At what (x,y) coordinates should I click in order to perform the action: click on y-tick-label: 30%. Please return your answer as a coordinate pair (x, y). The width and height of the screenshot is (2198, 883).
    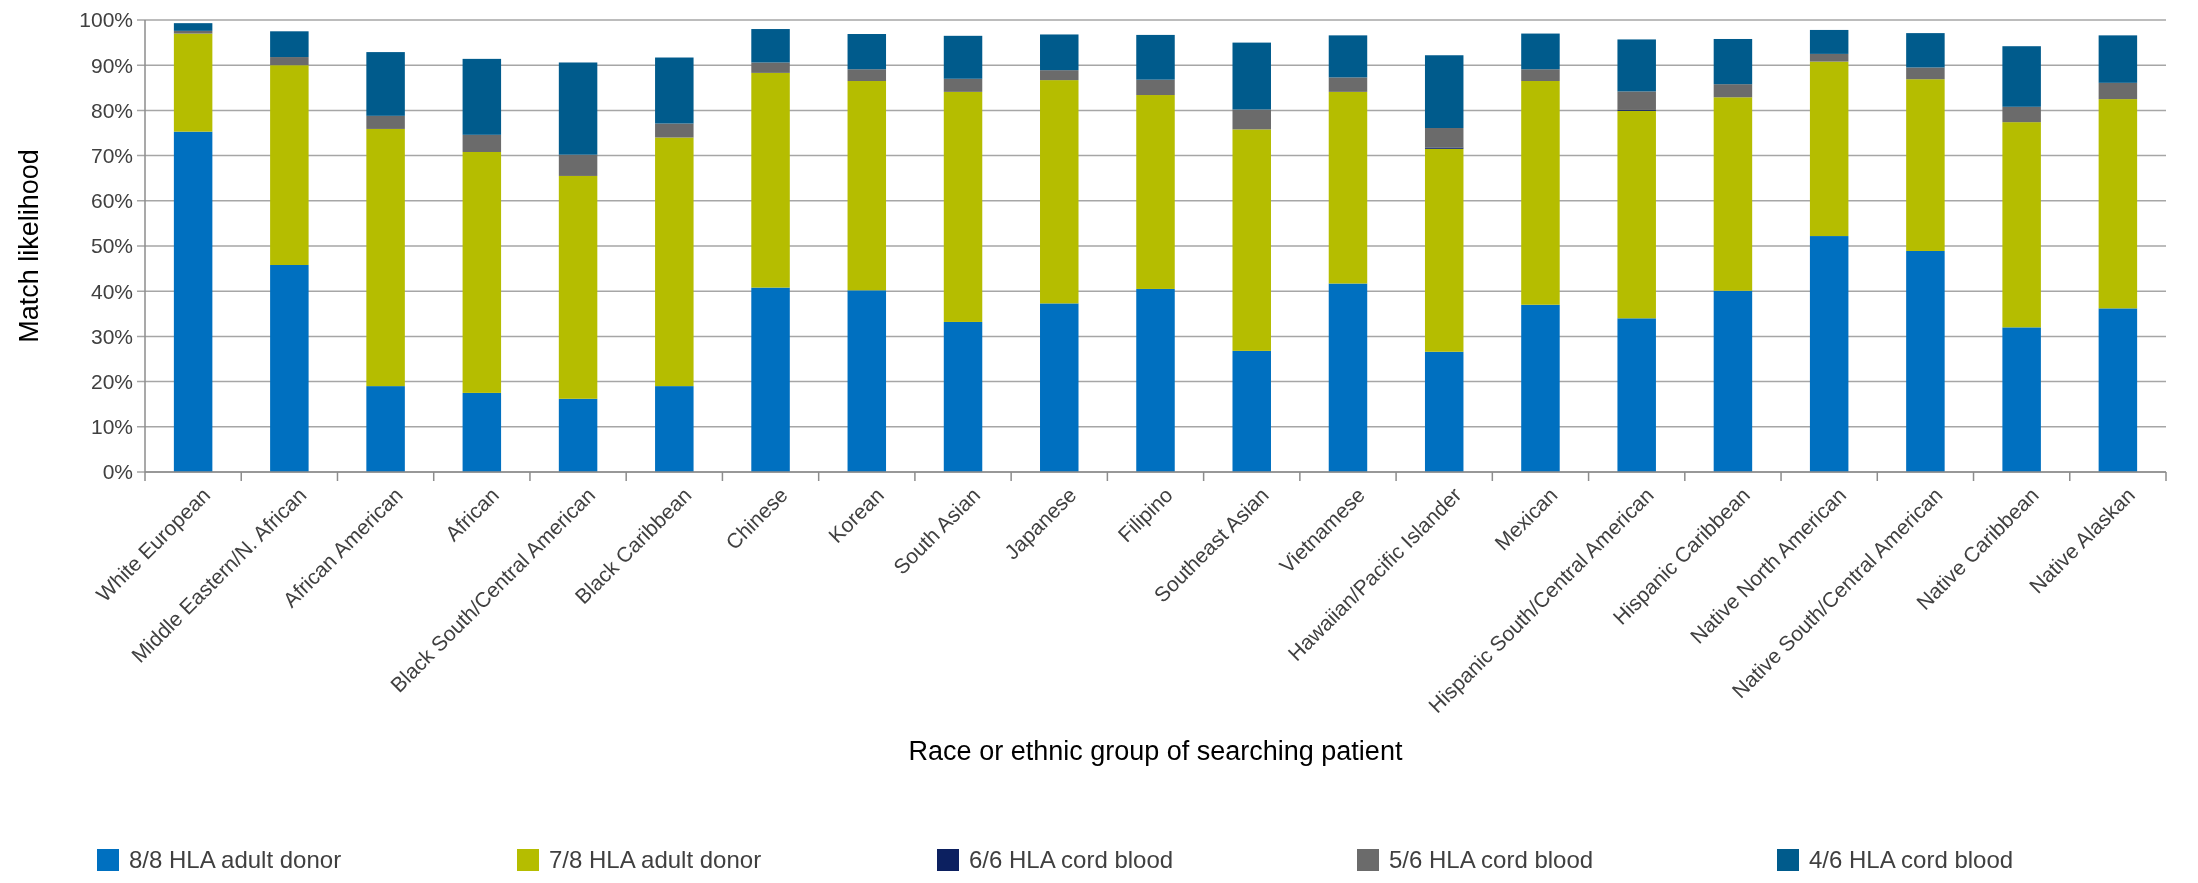
    Looking at the image, I should click on (111, 336).